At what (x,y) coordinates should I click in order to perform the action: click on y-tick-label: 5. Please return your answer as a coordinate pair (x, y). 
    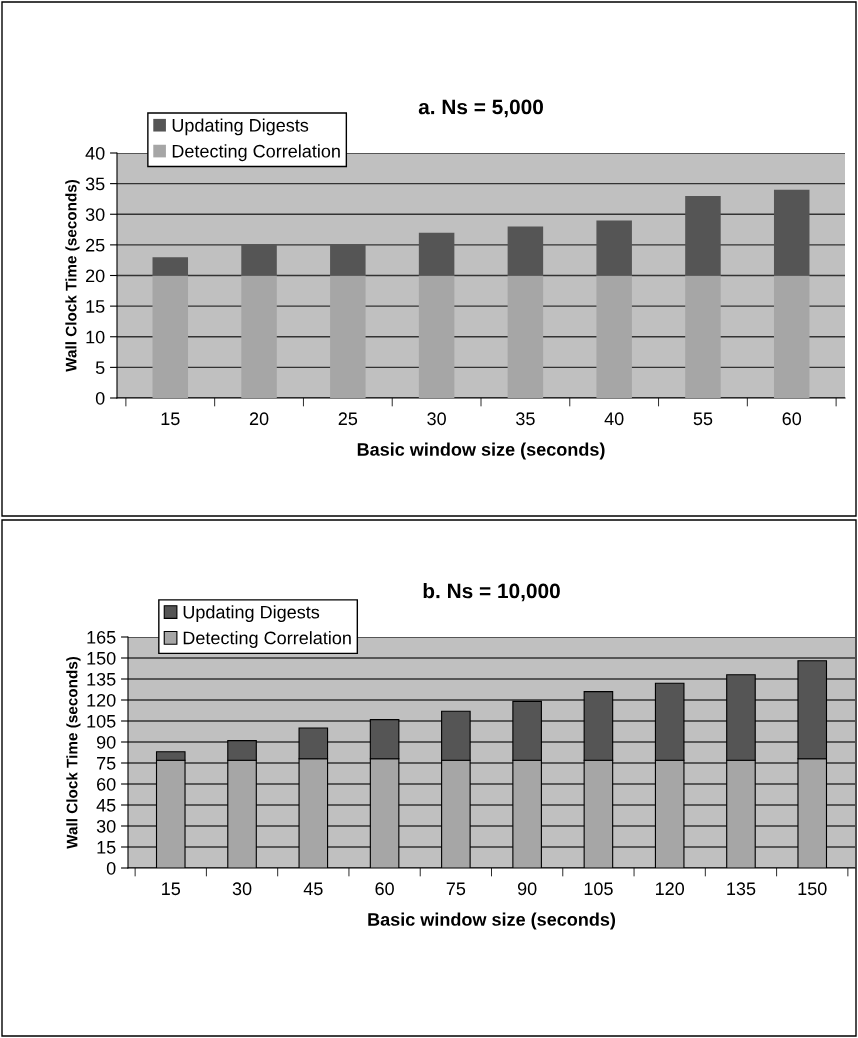
    Looking at the image, I should click on (100, 368).